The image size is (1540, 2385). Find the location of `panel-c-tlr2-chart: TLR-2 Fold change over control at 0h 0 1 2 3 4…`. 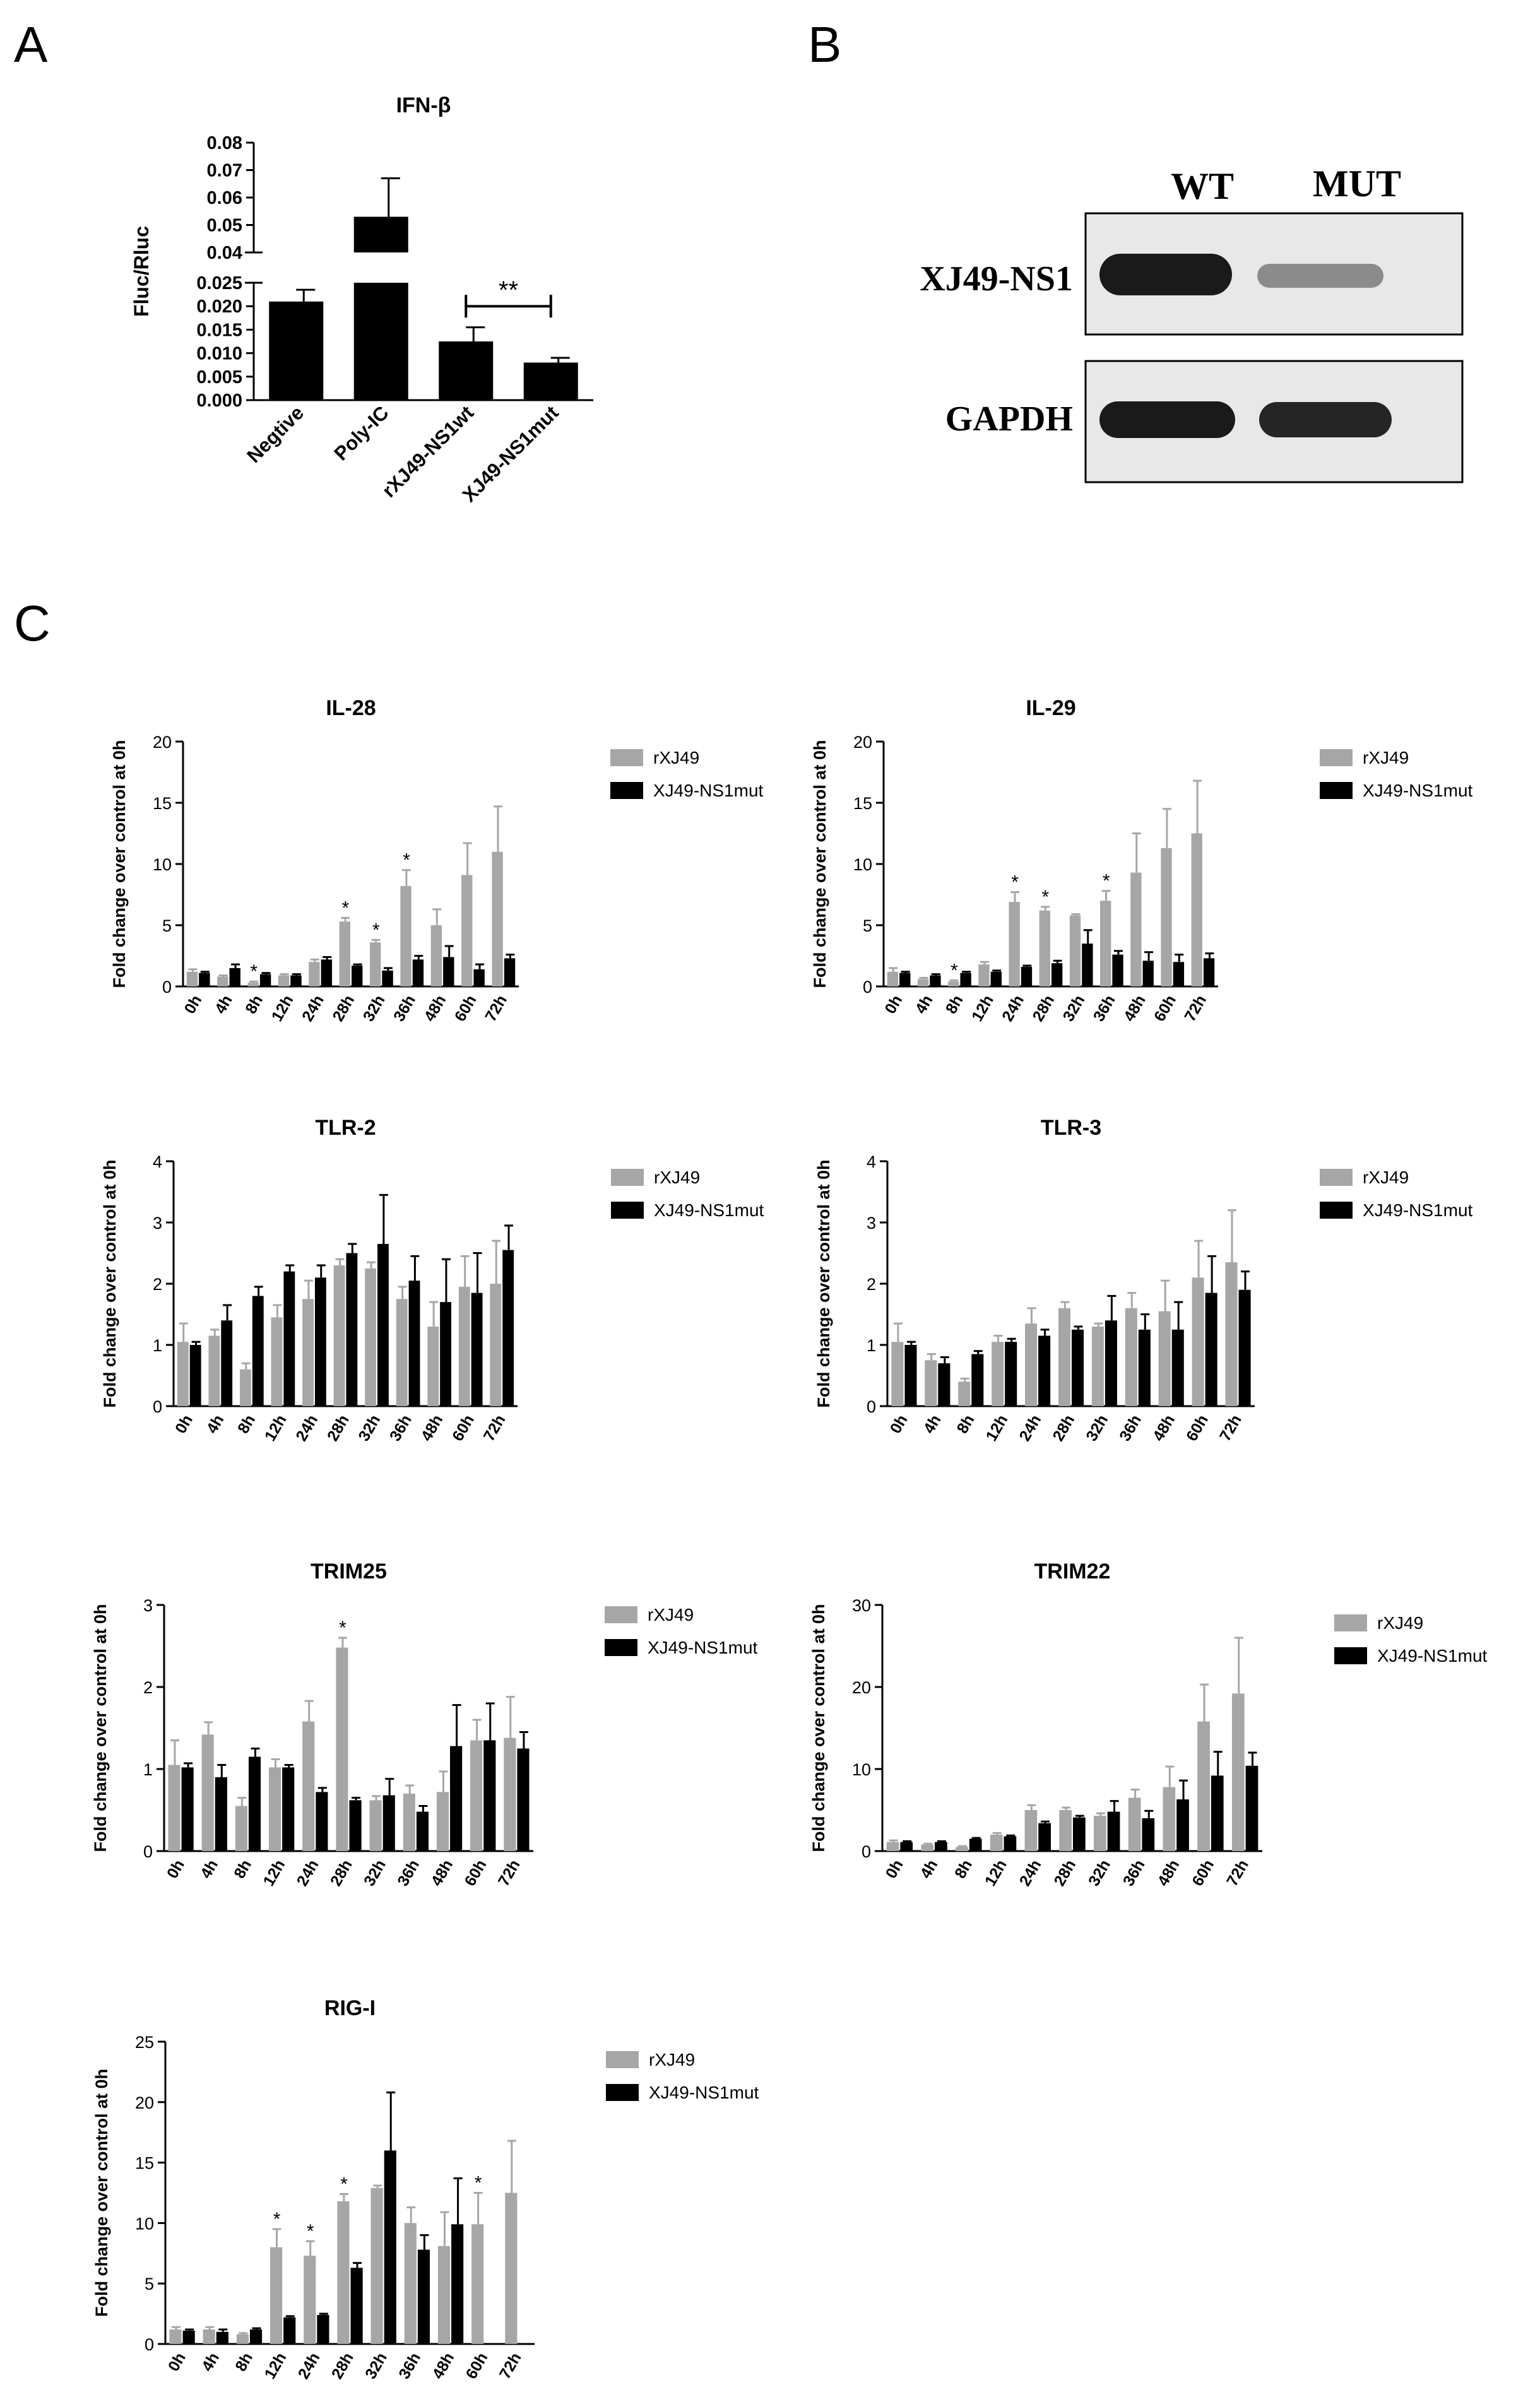

panel-c-tlr2-chart: TLR-2 Fold change over control at 0h 0 1 2 3 4… is located at coordinates (432, 1280).